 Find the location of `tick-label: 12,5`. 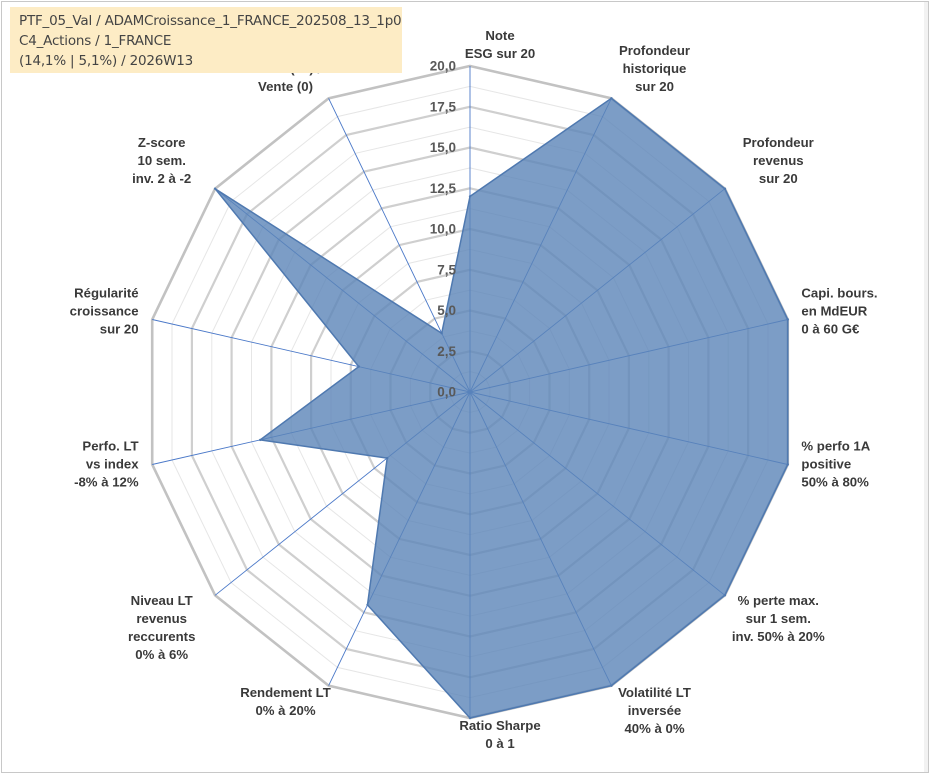

tick-label: 12,5 is located at coordinates (443, 188).